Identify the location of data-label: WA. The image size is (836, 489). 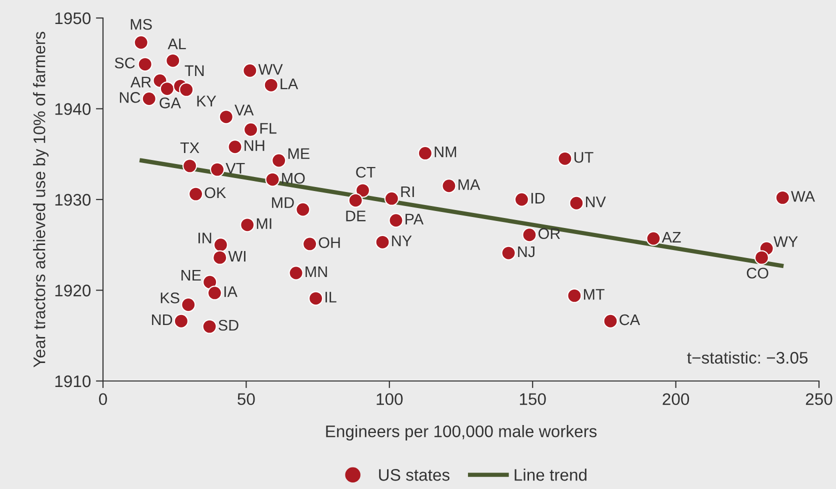
(803, 196).